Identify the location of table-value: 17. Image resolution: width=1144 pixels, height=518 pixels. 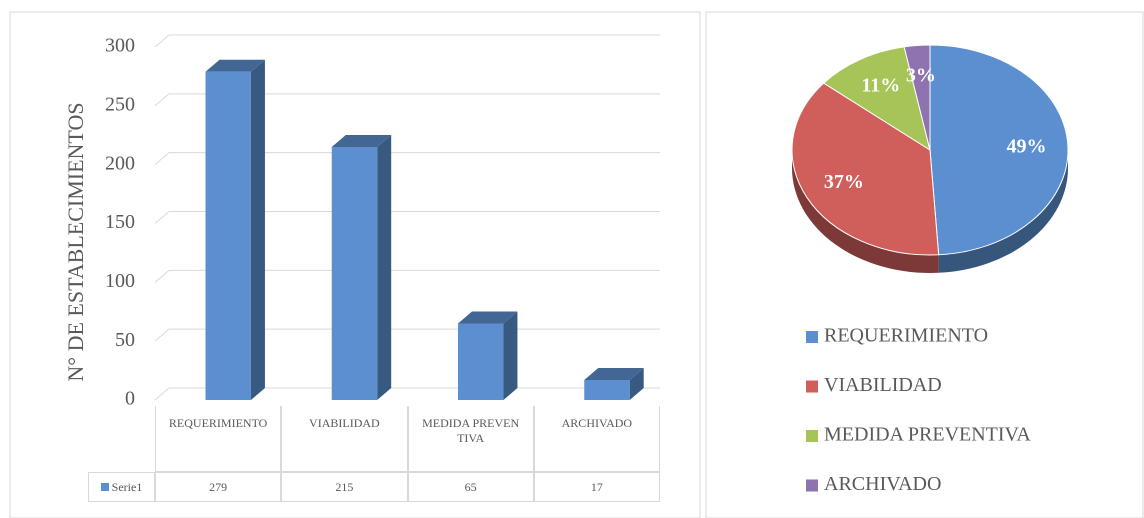
(596, 487).